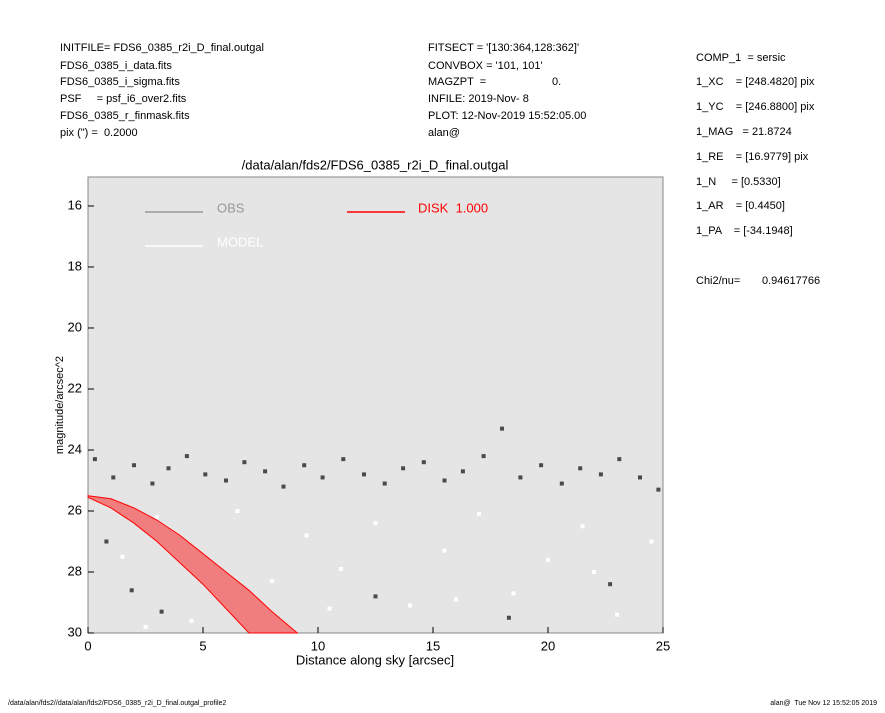 This screenshot has height=713, width=885. Describe the element at coordinates (755, 107) in the screenshot. I see `param-line: 1_YC = [246.8800] pix` at that location.